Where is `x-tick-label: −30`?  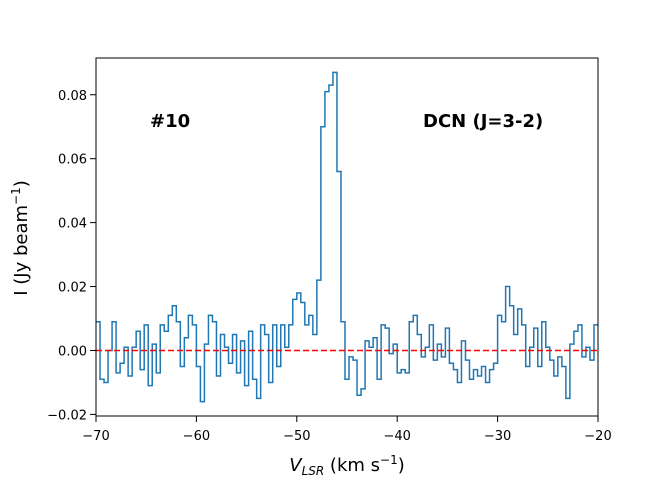 x-tick-label: −30 is located at coordinates (497, 436).